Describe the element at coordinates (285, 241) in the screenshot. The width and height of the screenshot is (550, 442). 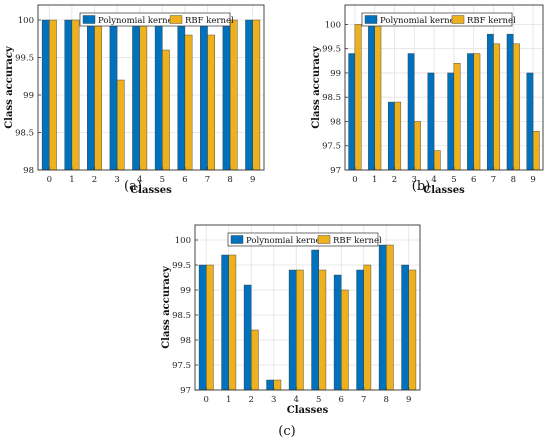
I see `legend-label-polynomial: Polynomial kernel` at that location.